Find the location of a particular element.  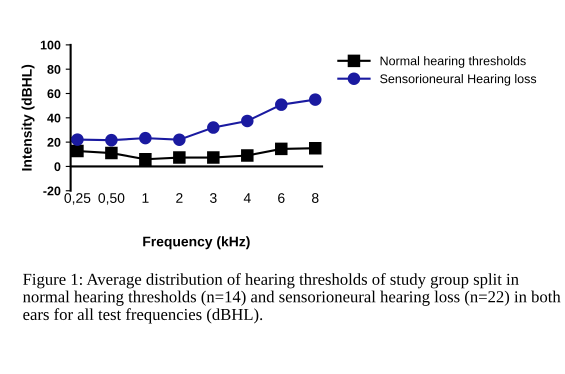

x-tick-label: 6 is located at coordinates (281, 198).